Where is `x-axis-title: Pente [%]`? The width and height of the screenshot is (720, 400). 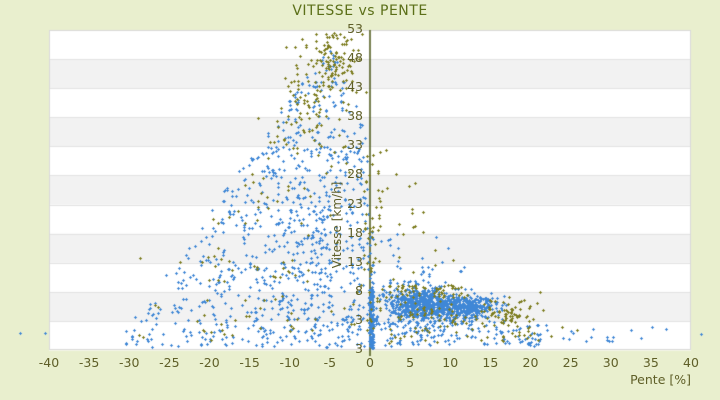
x-axis-title: Pente [%] is located at coordinates (660, 379).